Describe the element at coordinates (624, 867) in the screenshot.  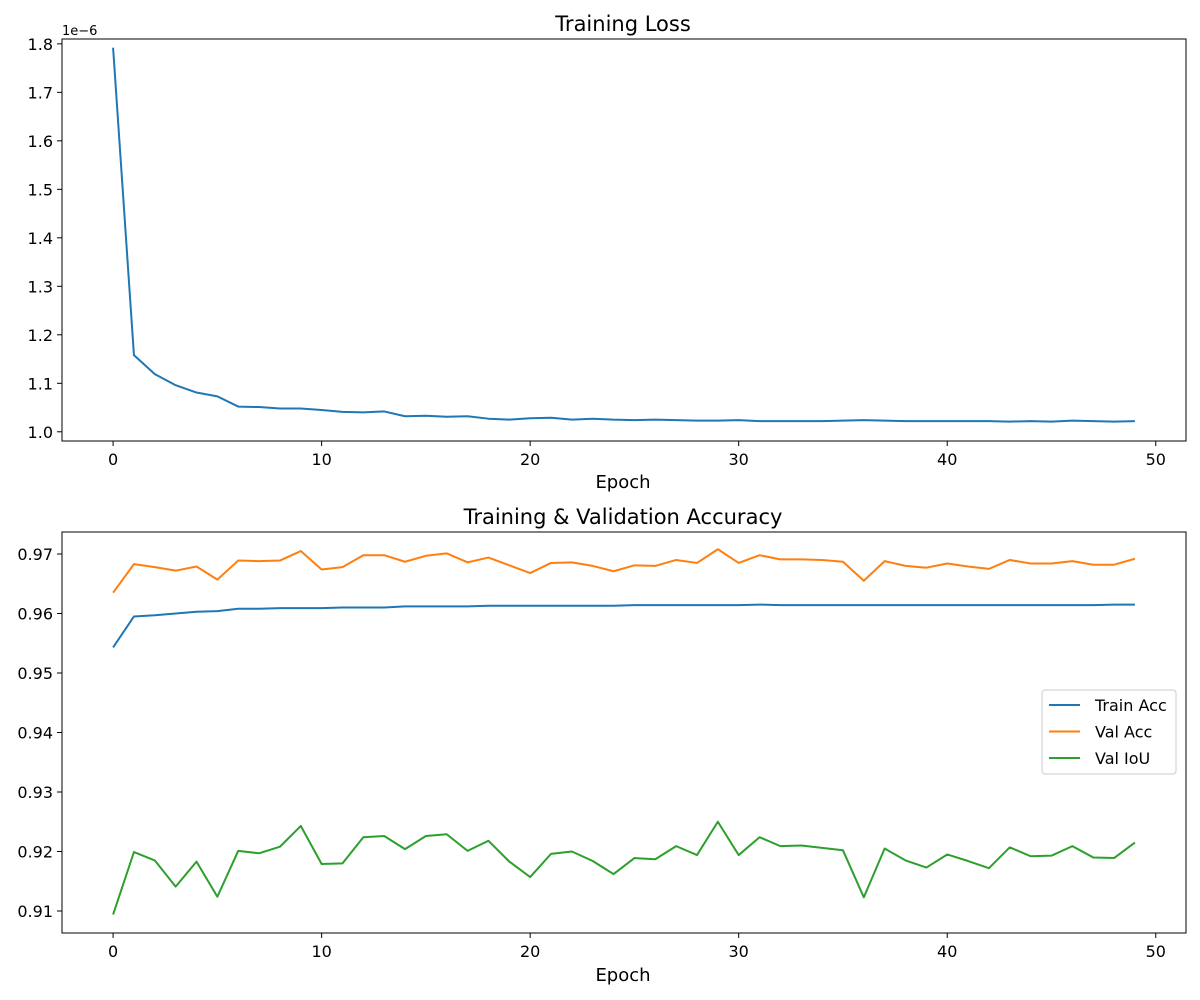
I see `val-iou-line` at that location.